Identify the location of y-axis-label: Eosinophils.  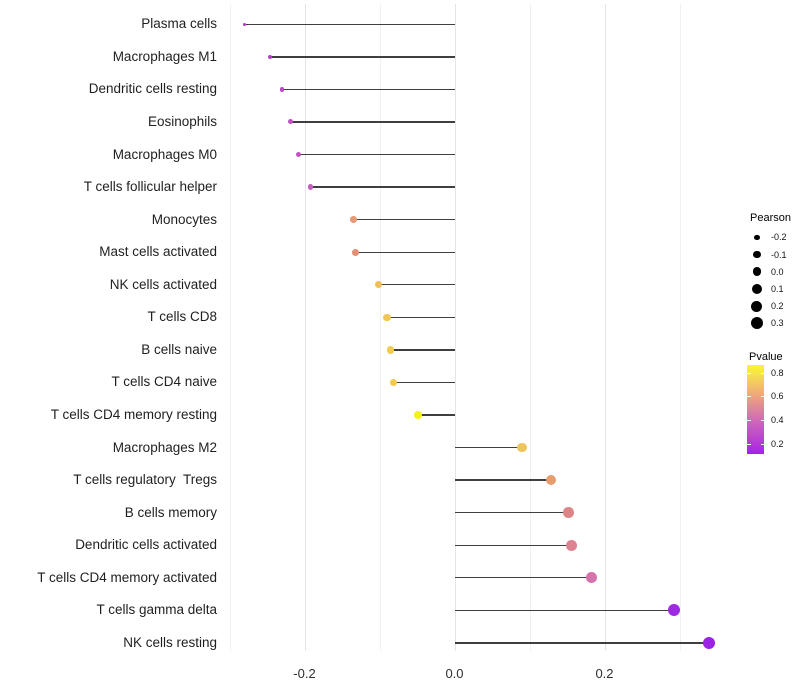
(182, 121).